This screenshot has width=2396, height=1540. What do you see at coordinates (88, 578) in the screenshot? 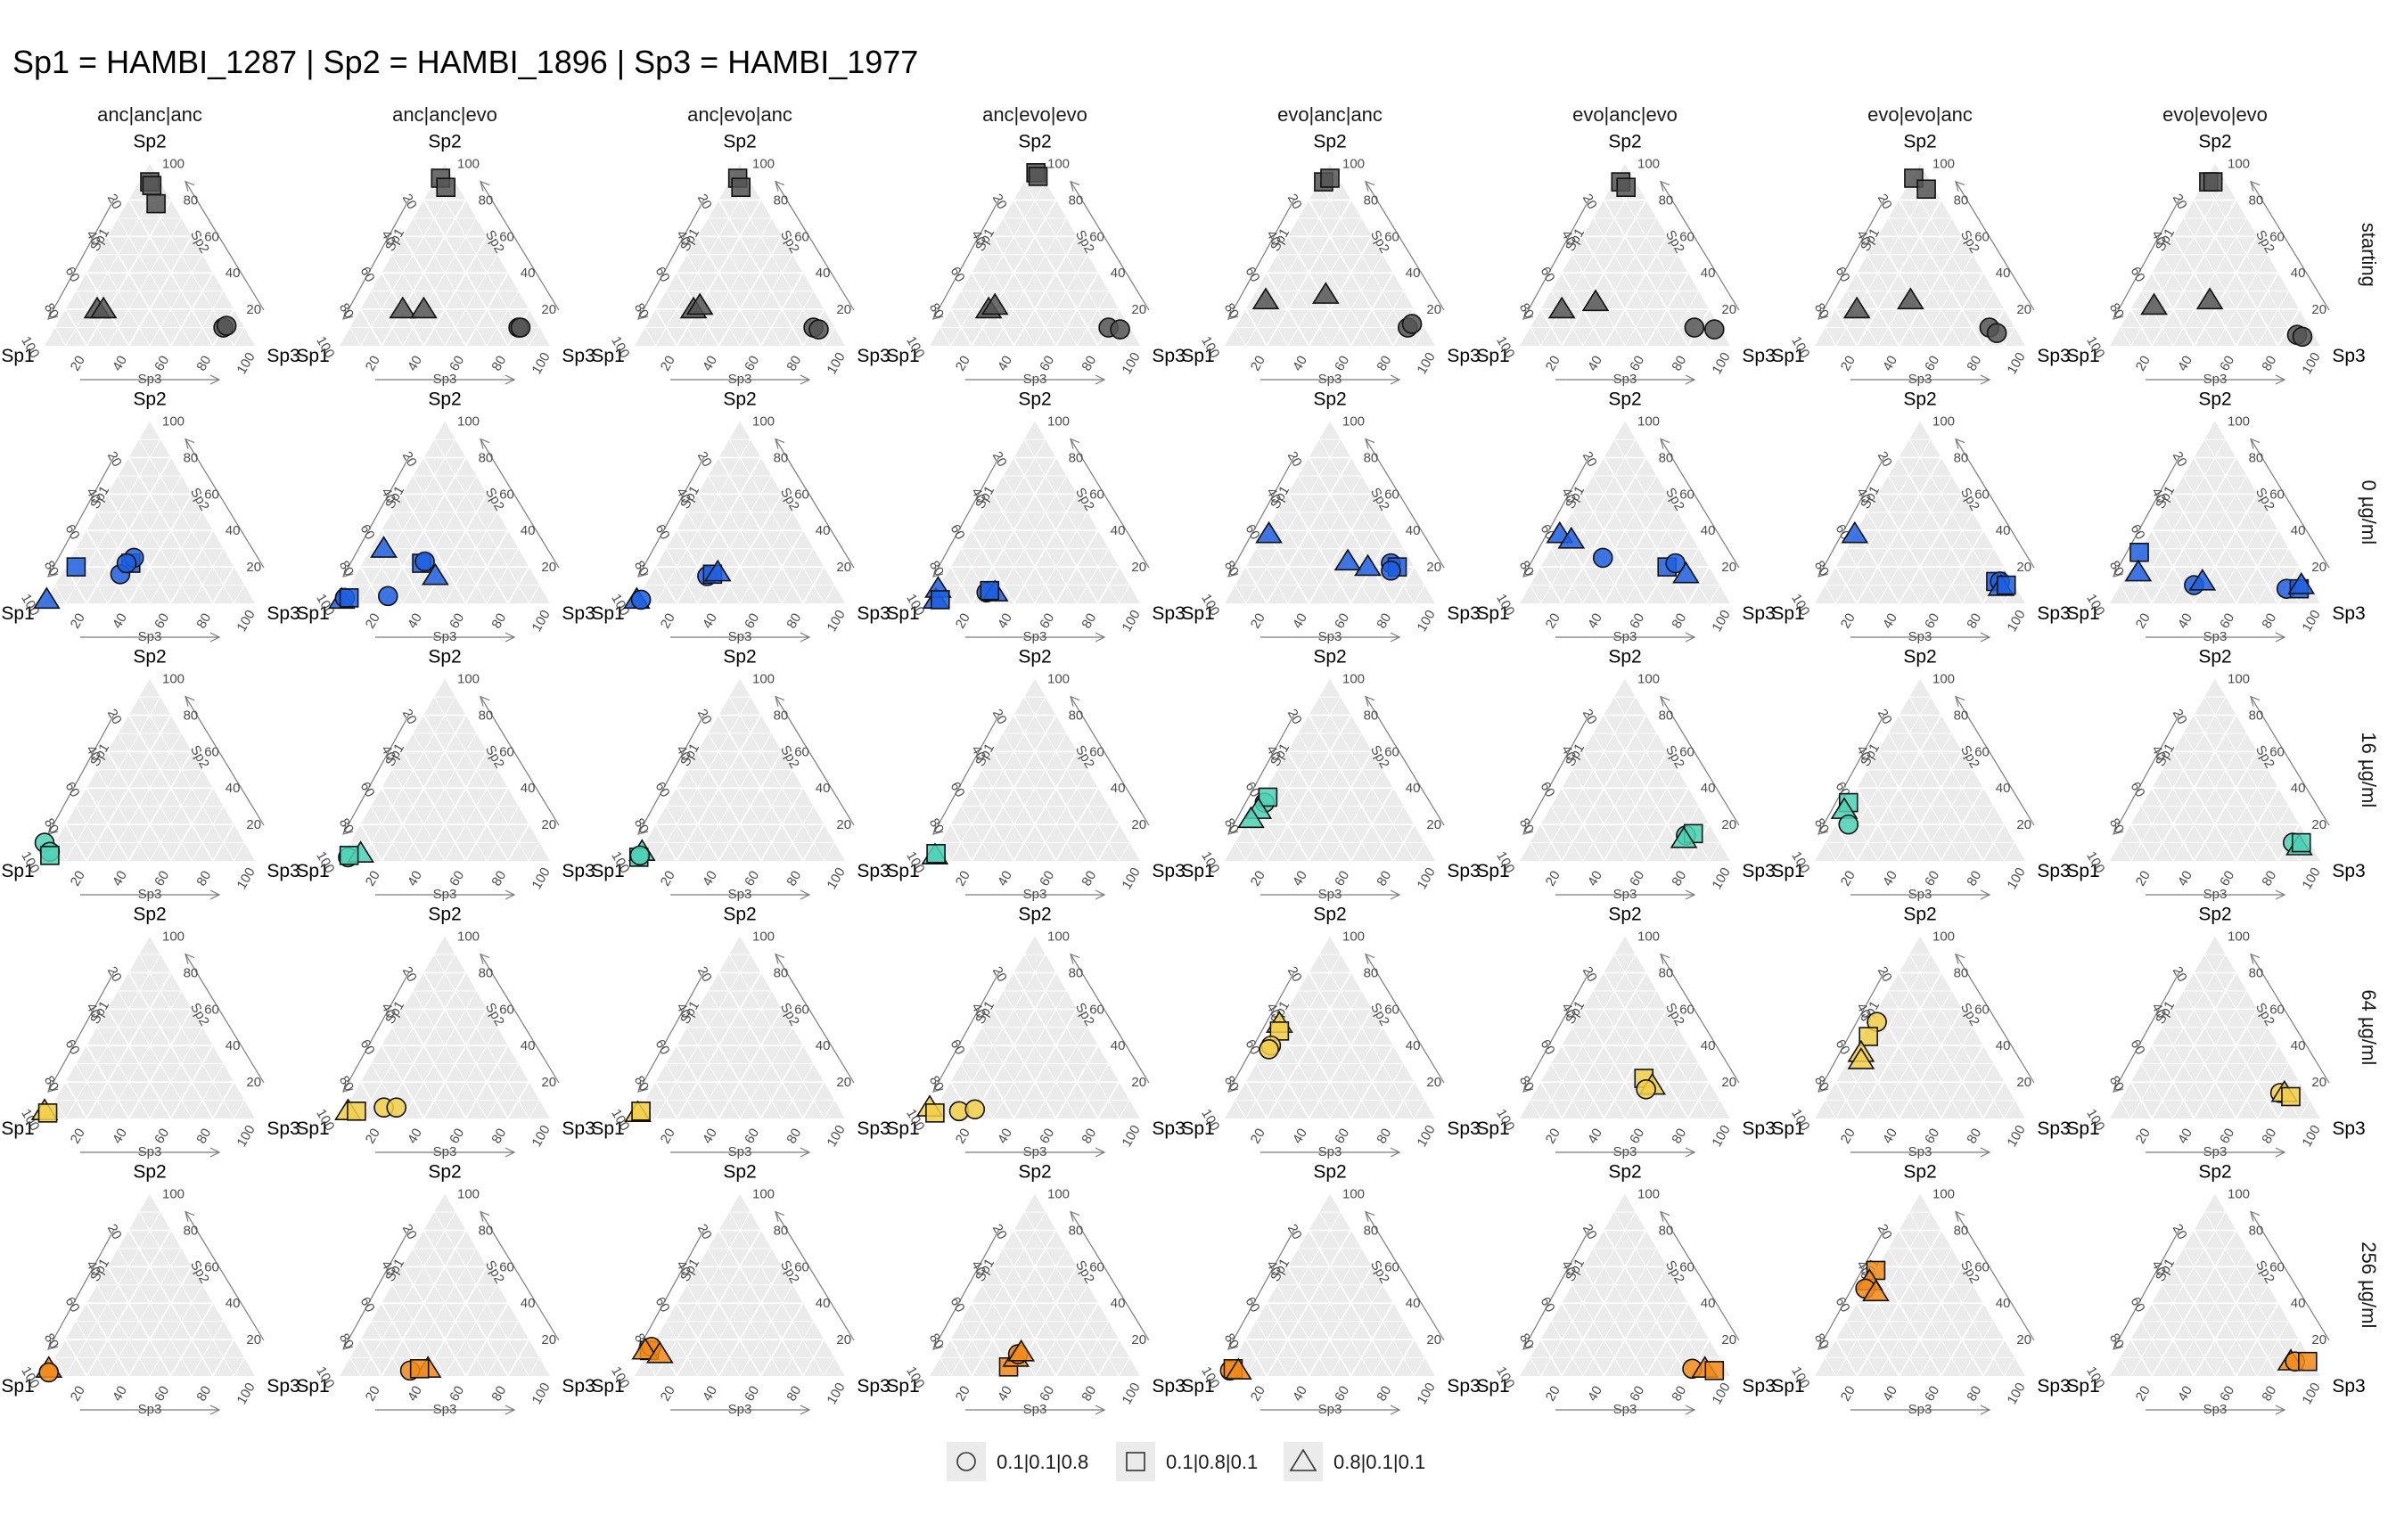
I see `panel-points` at bounding box center [88, 578].